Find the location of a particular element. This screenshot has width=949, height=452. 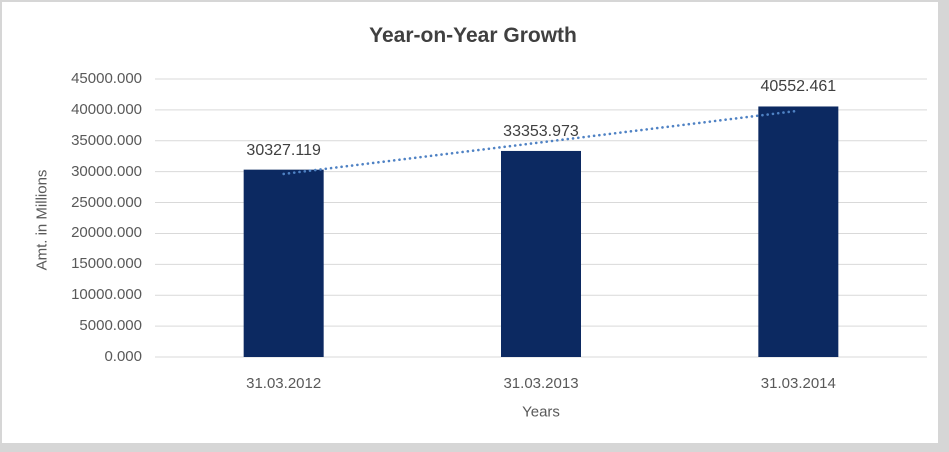

trendline is located at coordinates (541, 142).